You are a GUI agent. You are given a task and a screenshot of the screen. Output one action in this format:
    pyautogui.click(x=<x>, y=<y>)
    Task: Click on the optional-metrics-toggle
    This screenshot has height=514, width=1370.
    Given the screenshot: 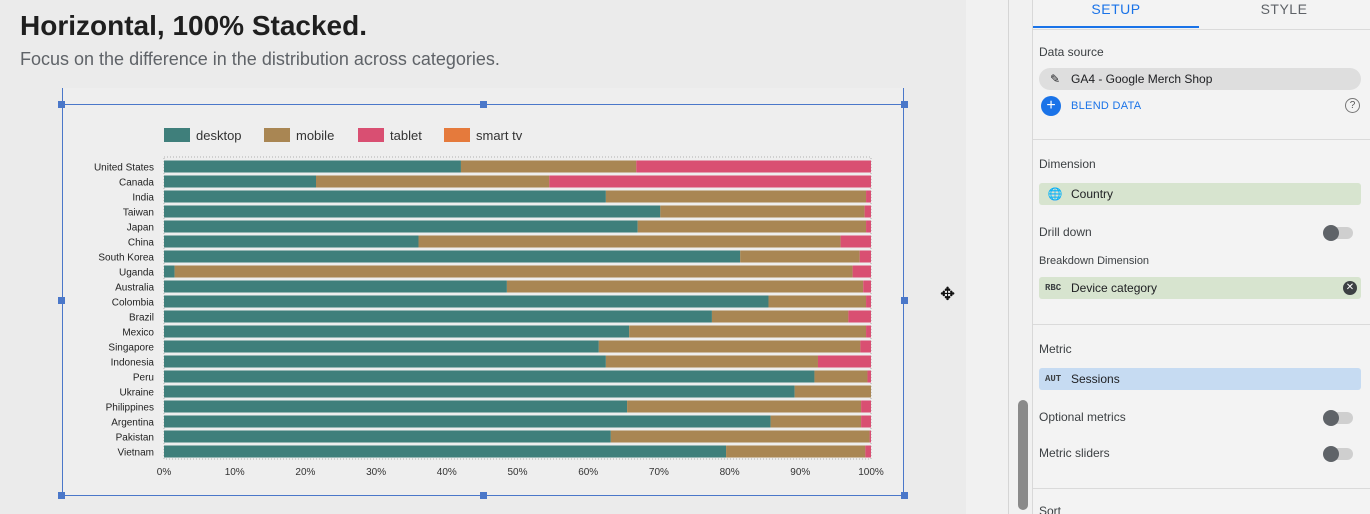 What is the action you would take?
    pyautogui.click(x=1338, y=418)
    